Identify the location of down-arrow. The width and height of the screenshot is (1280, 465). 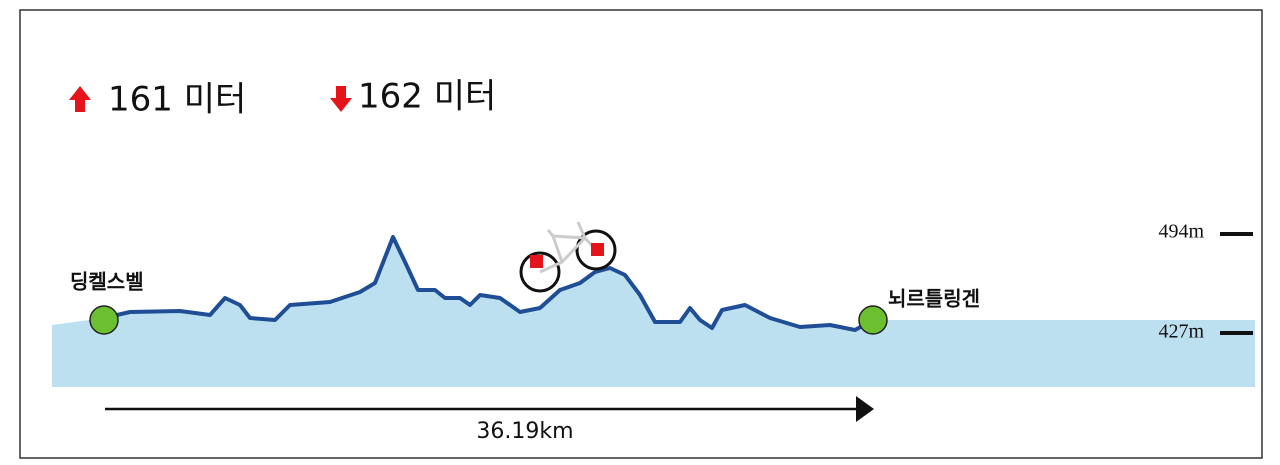
(341, 99).